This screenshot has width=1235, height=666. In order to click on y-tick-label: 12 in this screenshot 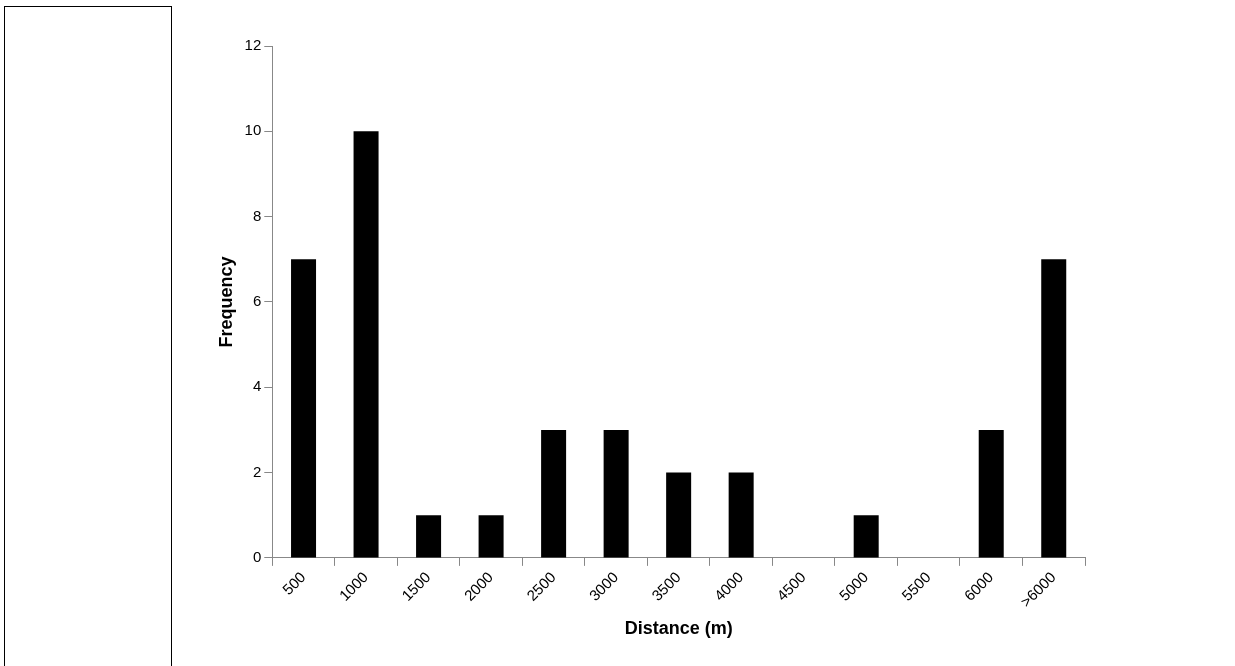, I will do `click(253, 45)`.